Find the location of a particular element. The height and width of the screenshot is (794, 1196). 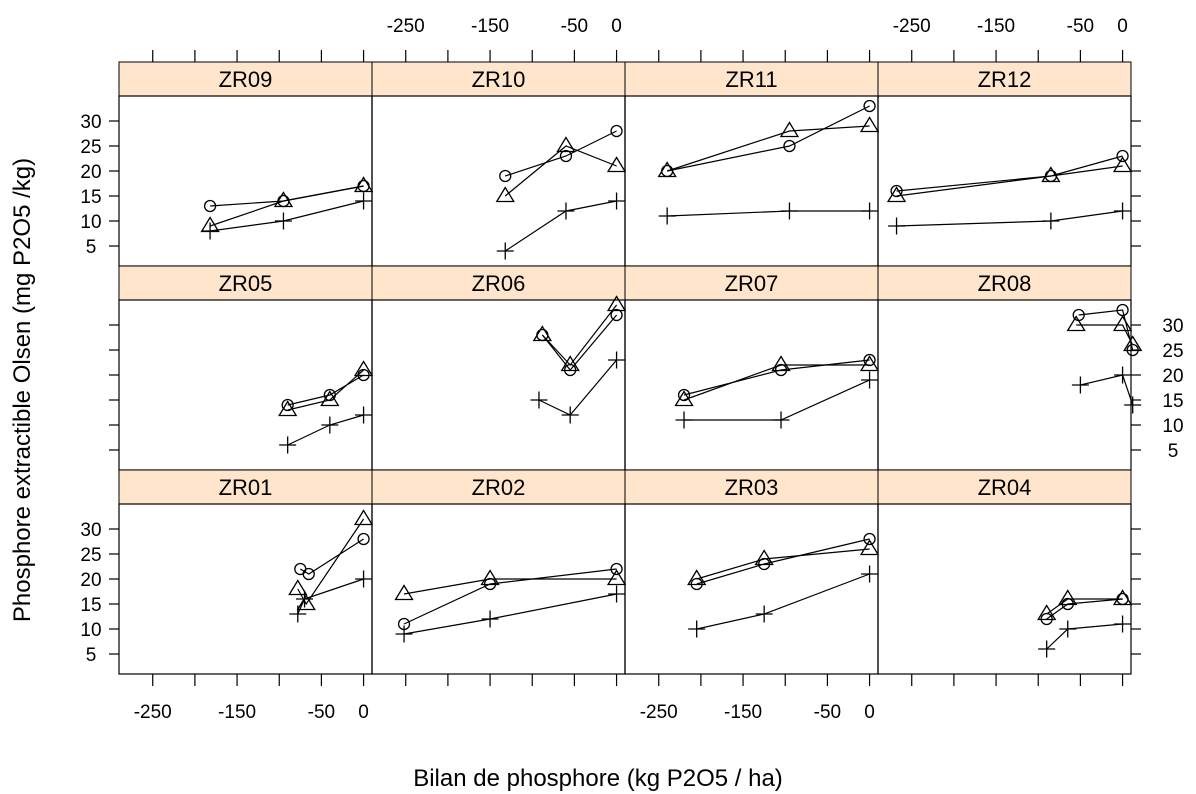

strip-zr06 is located at coordinates (498, 283).